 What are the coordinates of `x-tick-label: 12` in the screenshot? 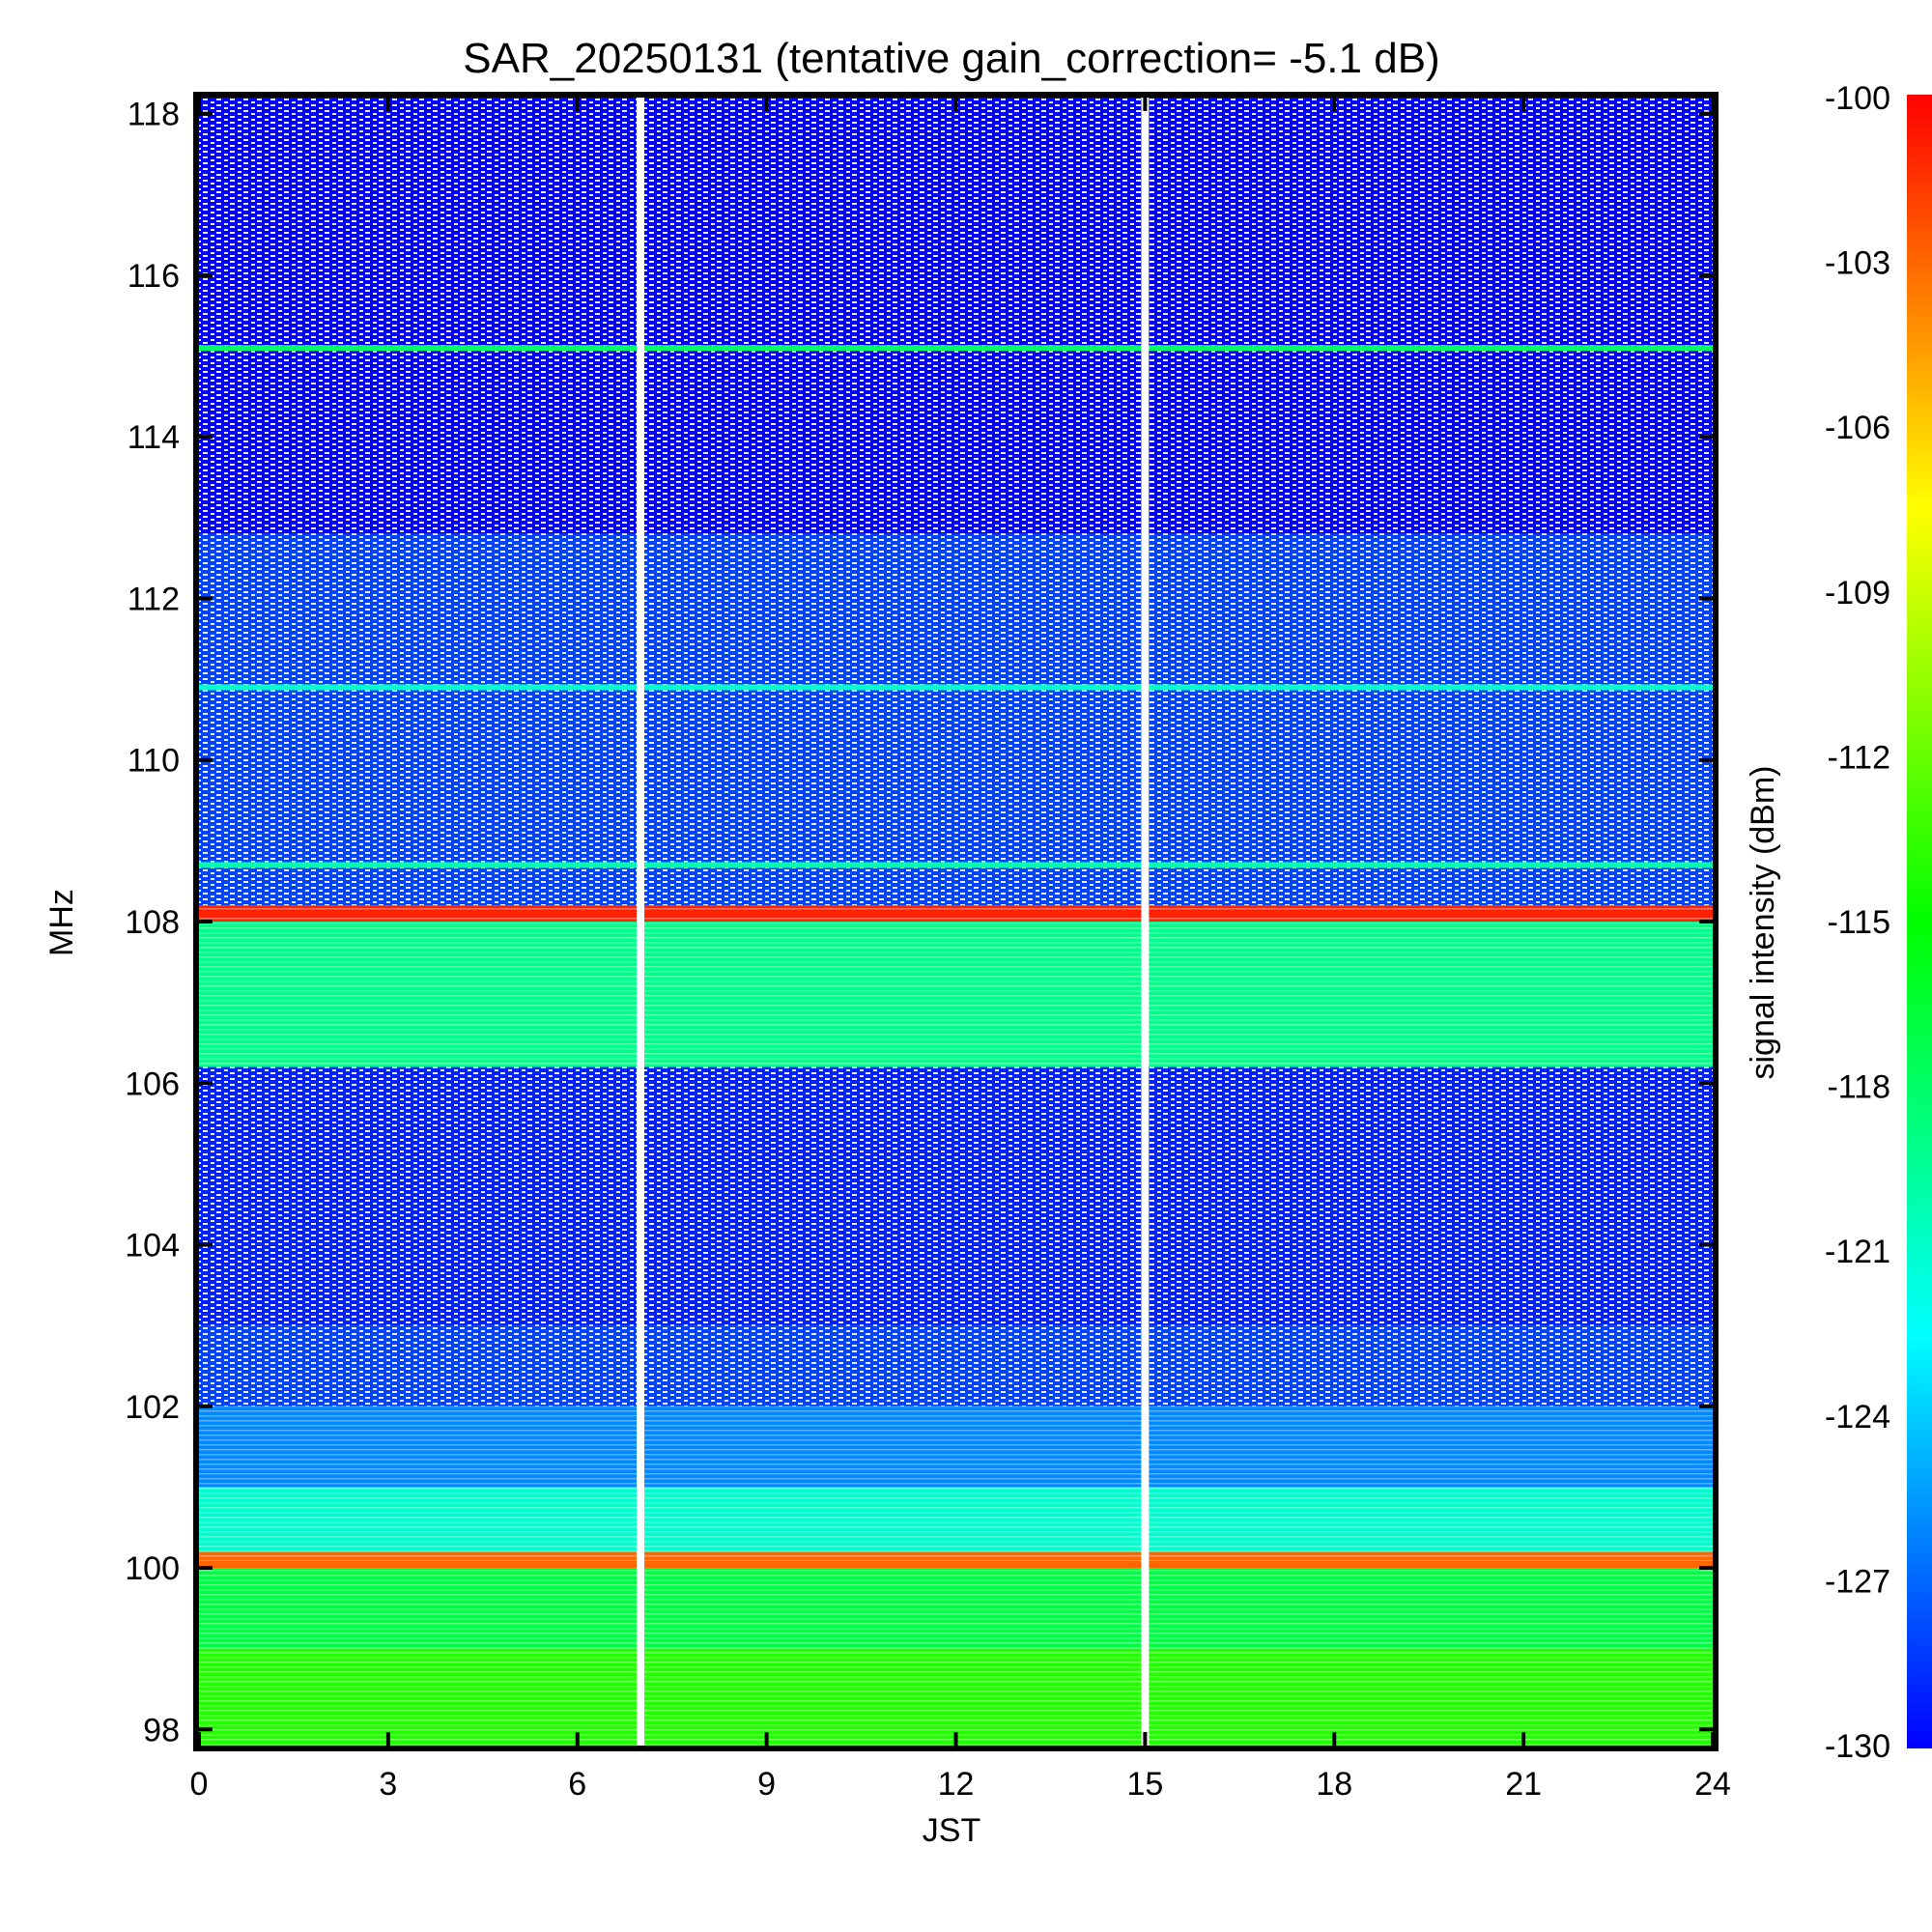 It's located at (956, 1784).